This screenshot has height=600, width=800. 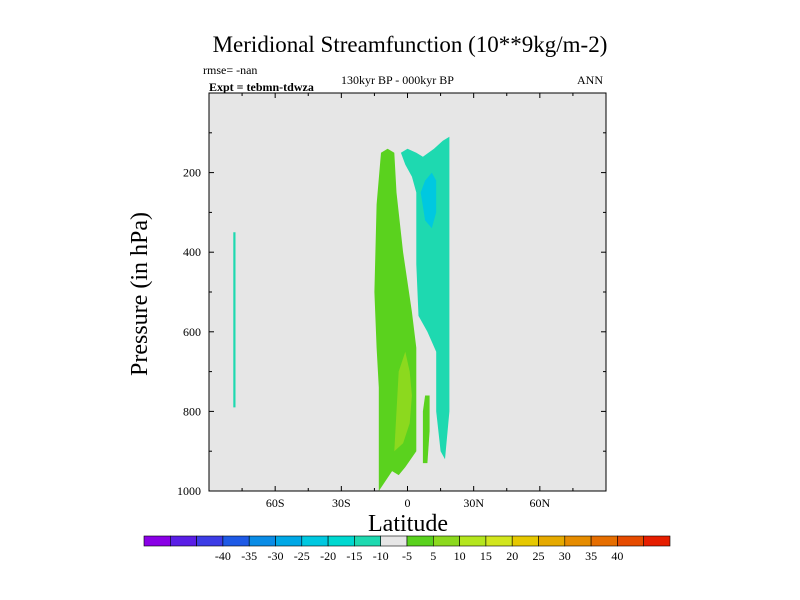 What do you see at coordinates (617, 556) in the screenshot?
I see `colorbar-label: 40` at bounding box center [617, 556].